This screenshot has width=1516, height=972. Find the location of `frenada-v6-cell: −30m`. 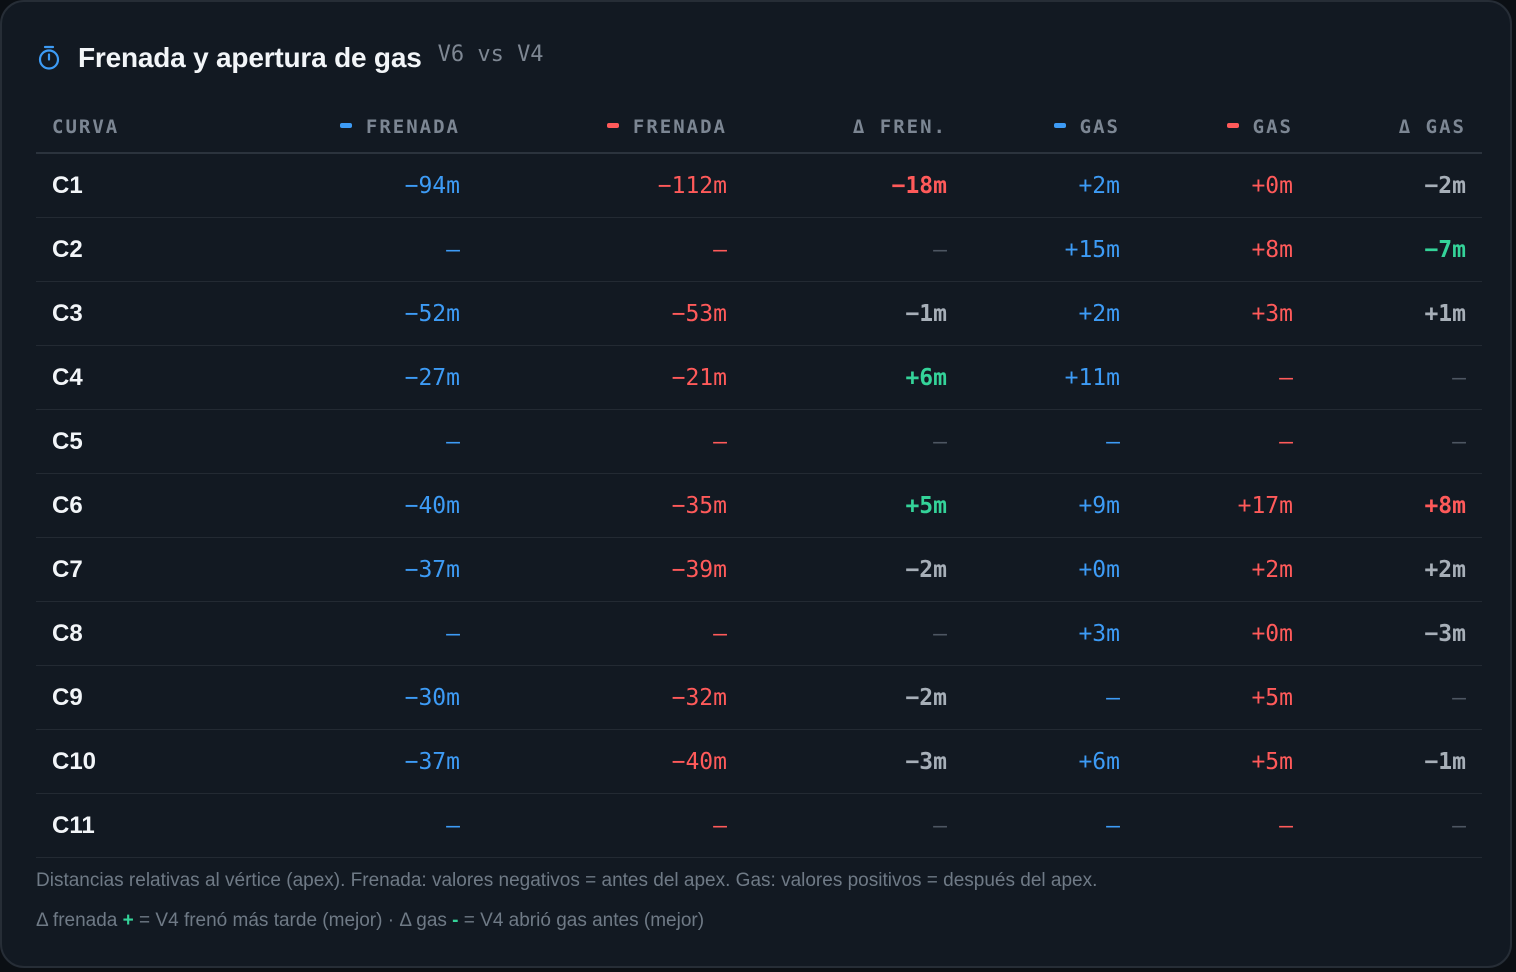

frenada-v6-cell: −30m is located at coordinates (346, 697).